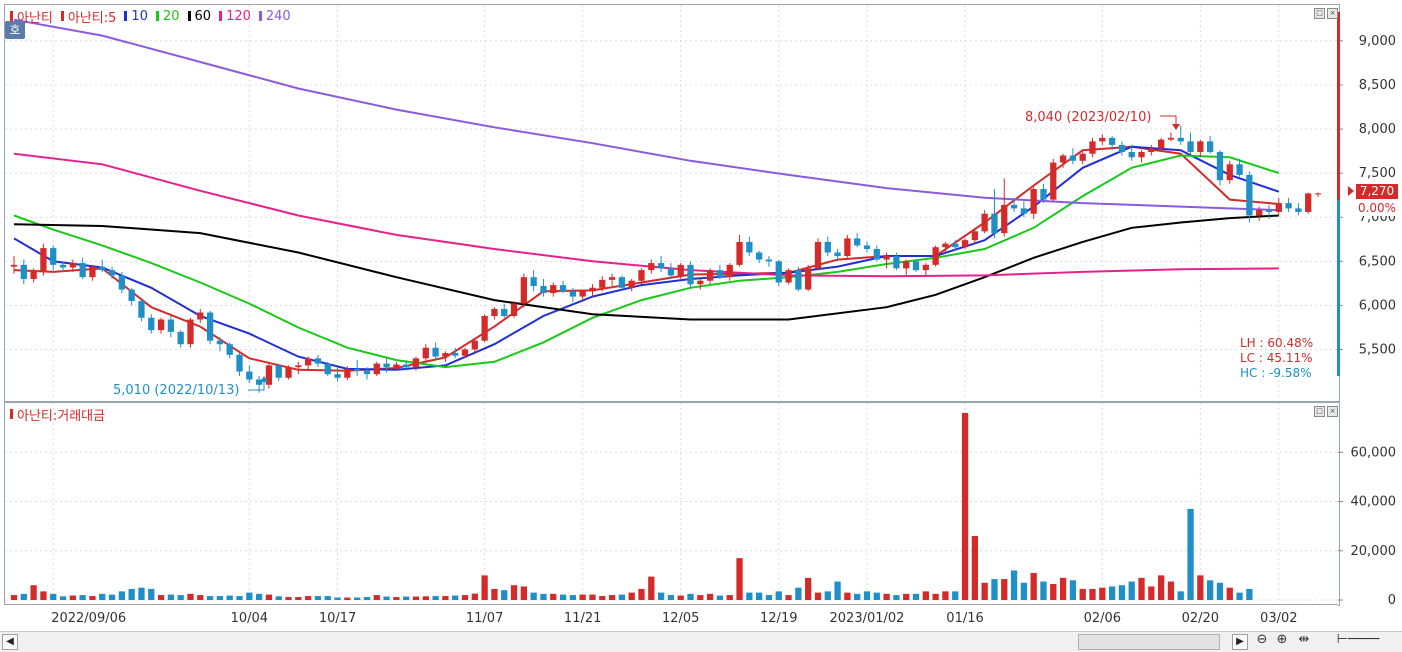 This screenshot has height=652, width=1402. What do you see at coordinates (171, 16) in the screenshot?
I see `legend-label-ma20: 20` at bounding box center [171, 16].